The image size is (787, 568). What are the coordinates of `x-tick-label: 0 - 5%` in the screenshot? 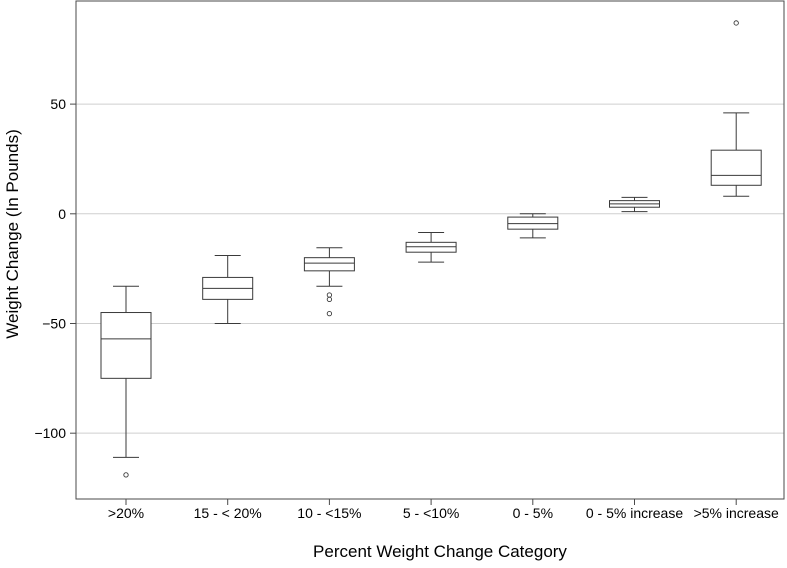 It's located at (533, 513).